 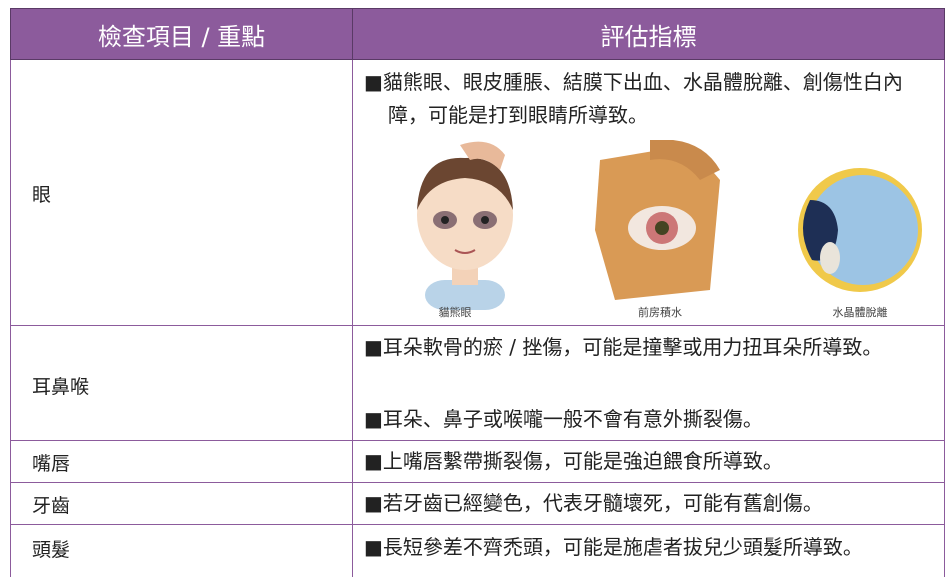 What do you see at coordinates (51, 550) in the screenshot?
I see `item: 頭髮` at bounding box center [51, 550].